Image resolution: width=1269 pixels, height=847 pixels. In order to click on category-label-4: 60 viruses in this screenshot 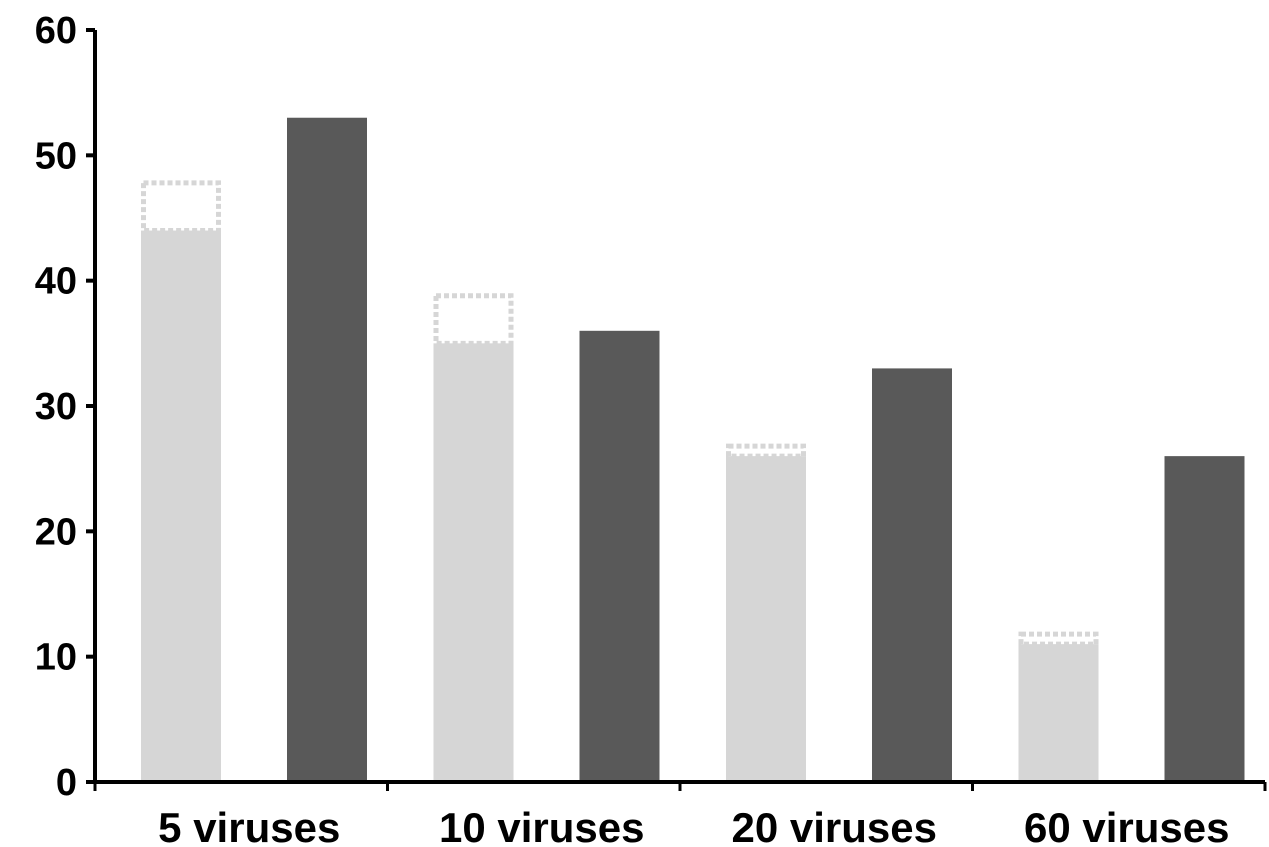, I will do `click(1127, 825)`.